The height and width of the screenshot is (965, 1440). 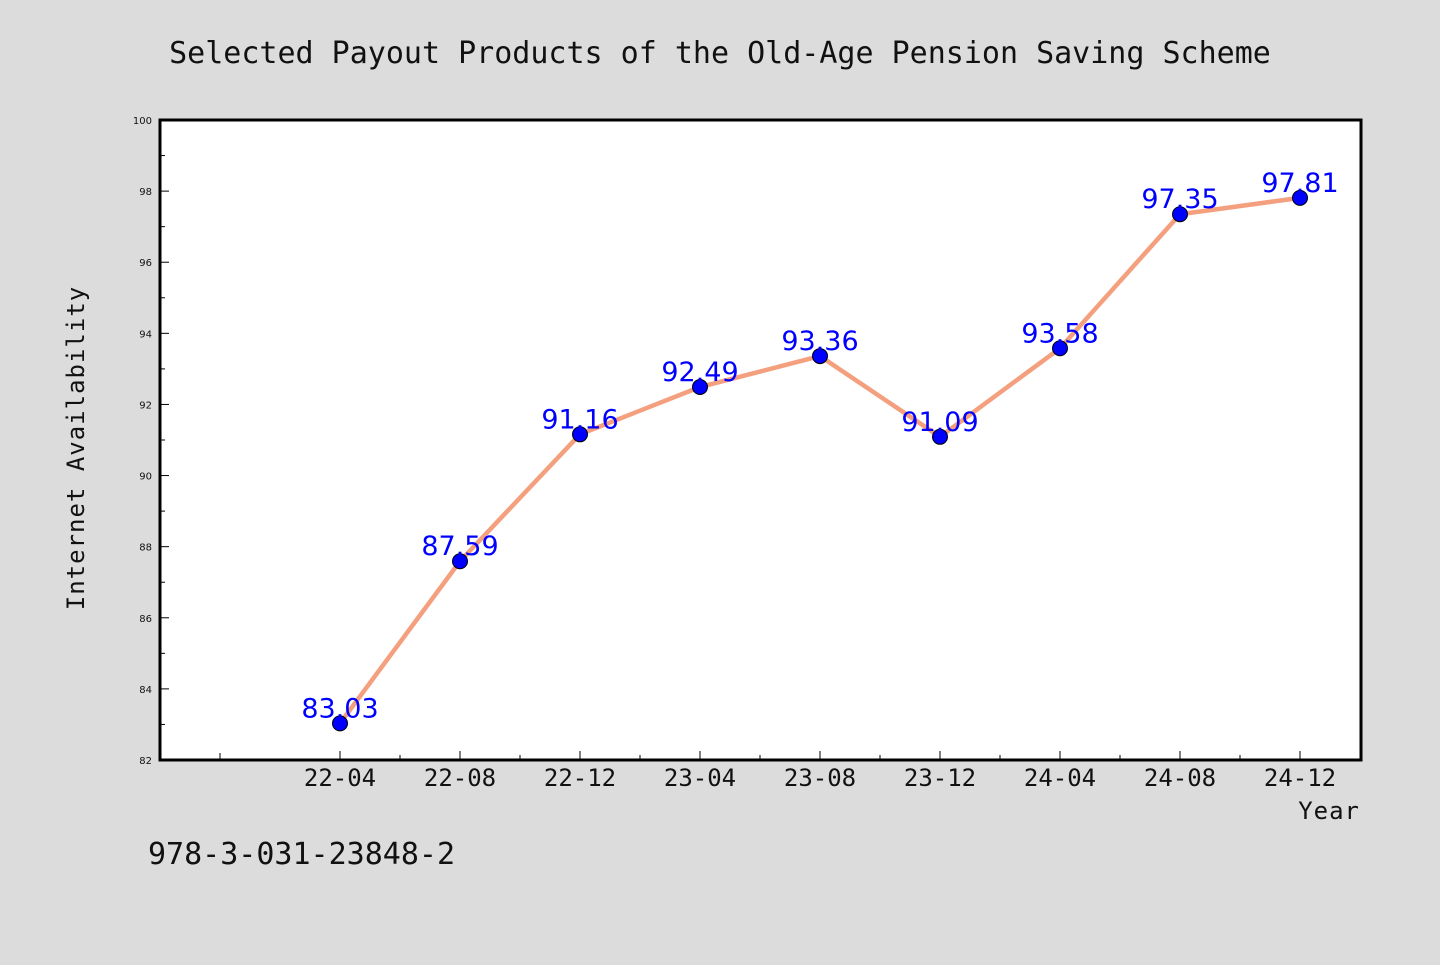 I want to click on data-label: 83.03, so click(x=339, y=708).